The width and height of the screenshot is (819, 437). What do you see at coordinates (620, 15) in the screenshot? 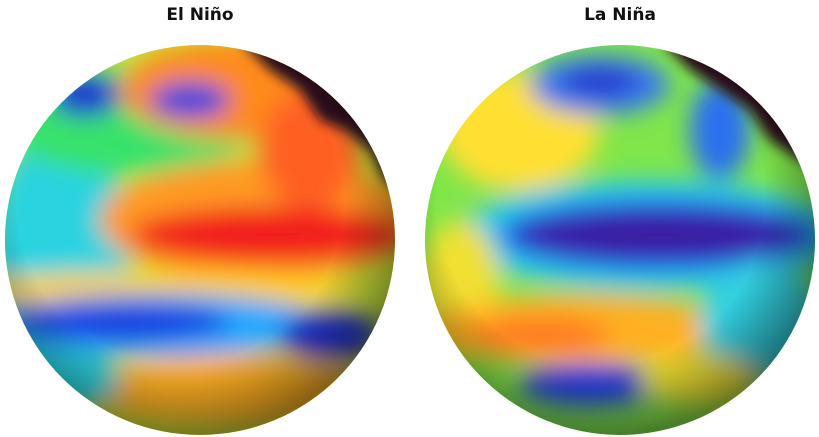
I see `panel-title: La Niña` at bounding box center [620, 15].